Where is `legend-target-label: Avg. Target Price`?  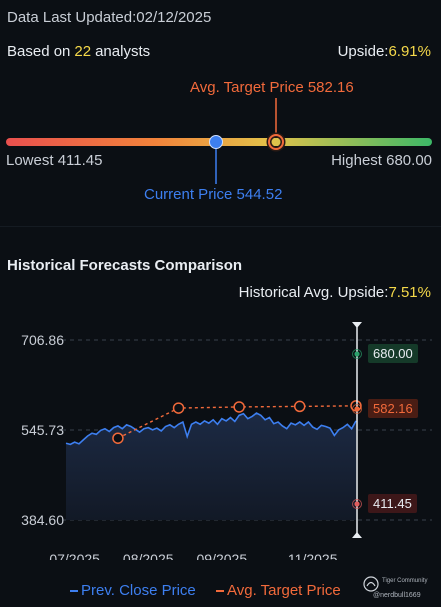 legend-target-label: Avg. Target Price is located at coordinates (284, 590).